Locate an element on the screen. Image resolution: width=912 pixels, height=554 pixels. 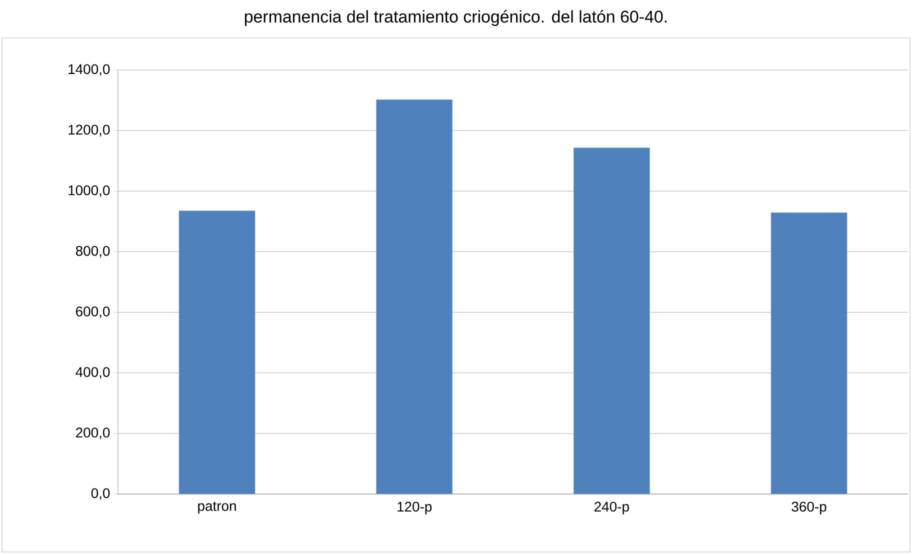
x-tick-label: 240-p is located at coordinates (611, 508).